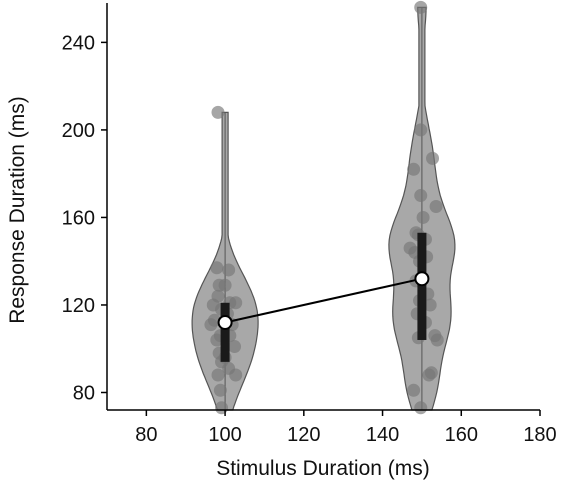 This screenshot has height=491, width=566. I want to click on median-connector, so click(323, 300).